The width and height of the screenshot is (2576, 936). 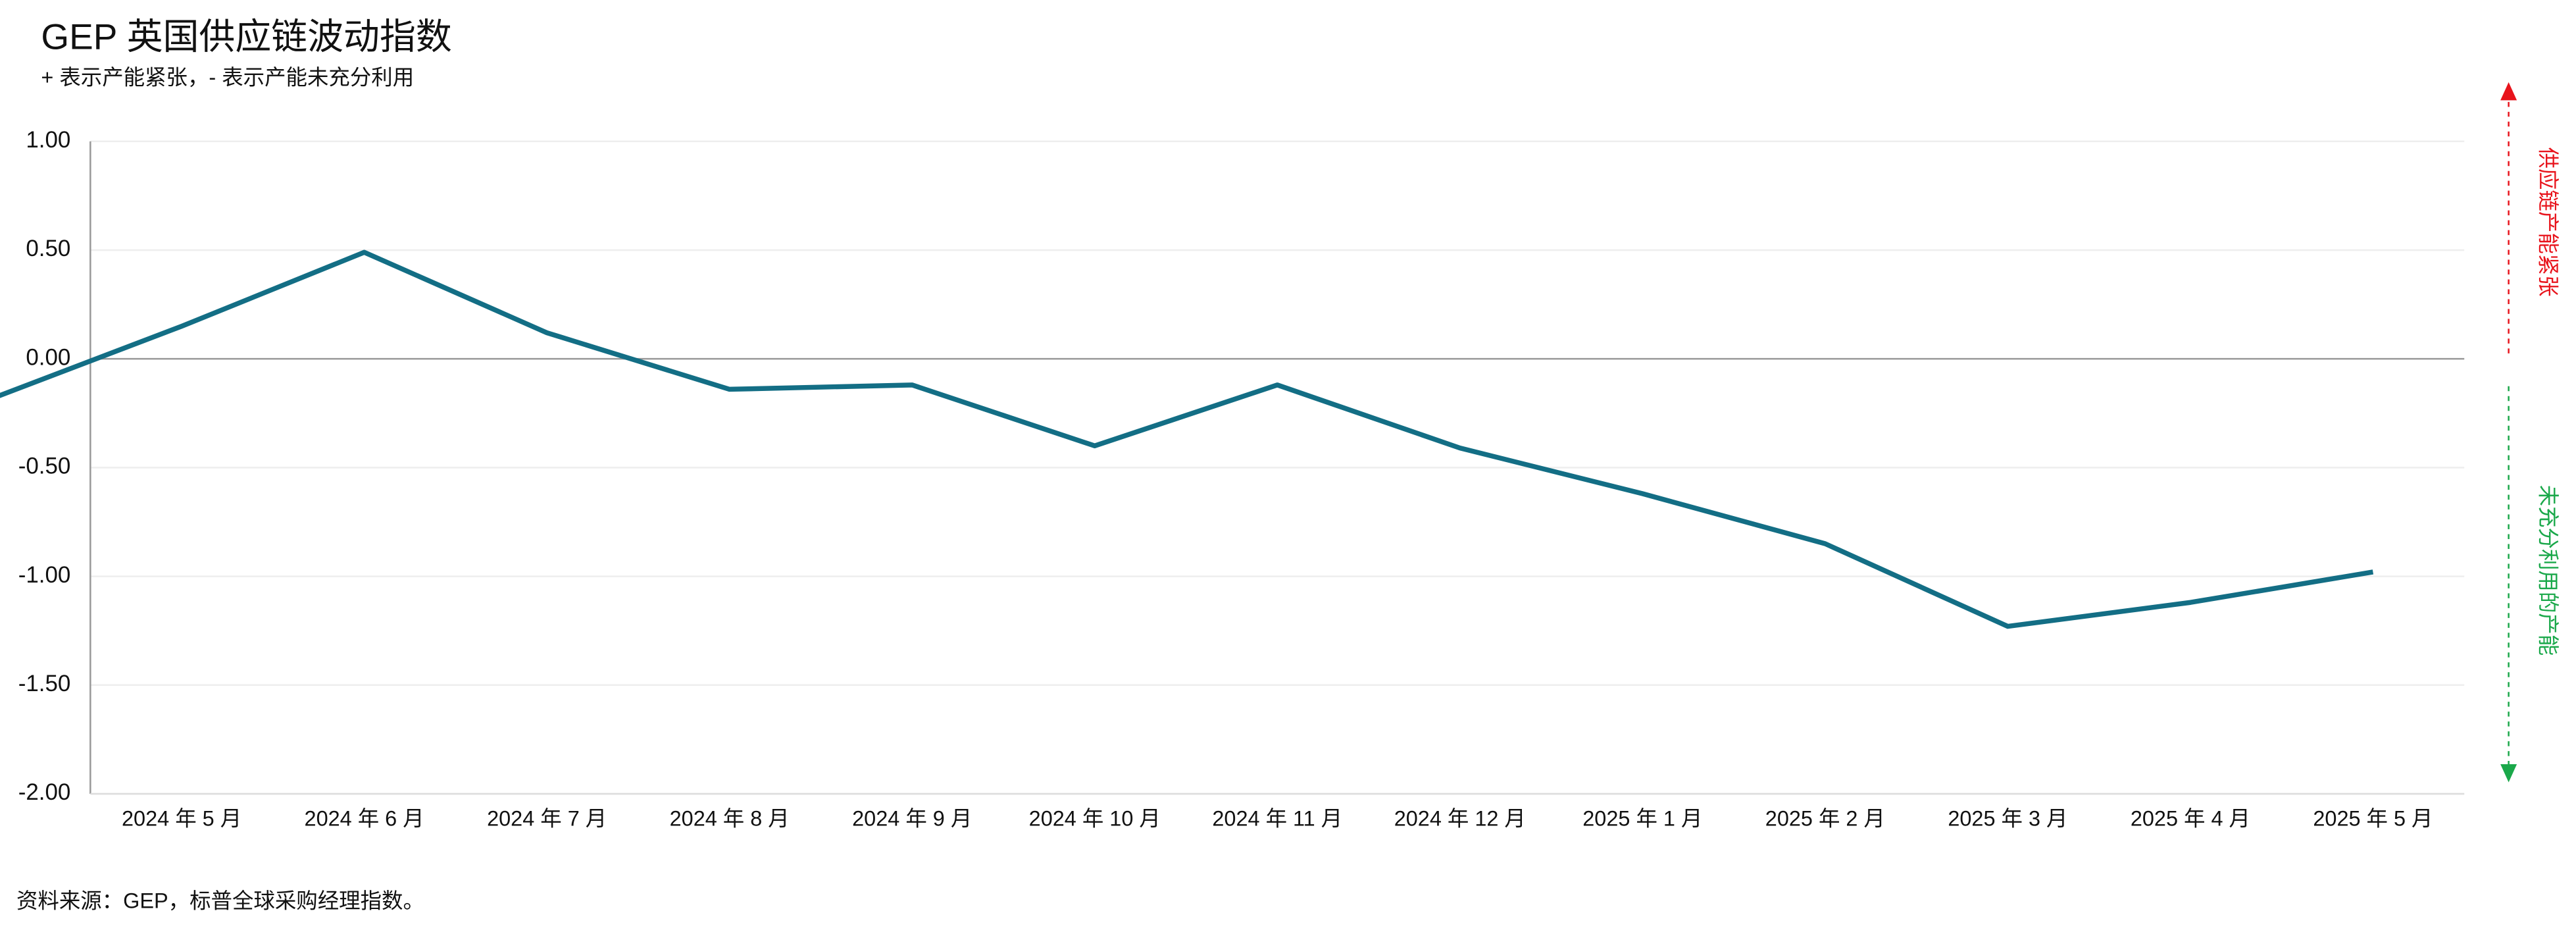 What do you see at coordinates (1825, 819) in the screenshot?
I see `x-tick-label: 2025 年 2 月` at bounding box center [1825, 819].